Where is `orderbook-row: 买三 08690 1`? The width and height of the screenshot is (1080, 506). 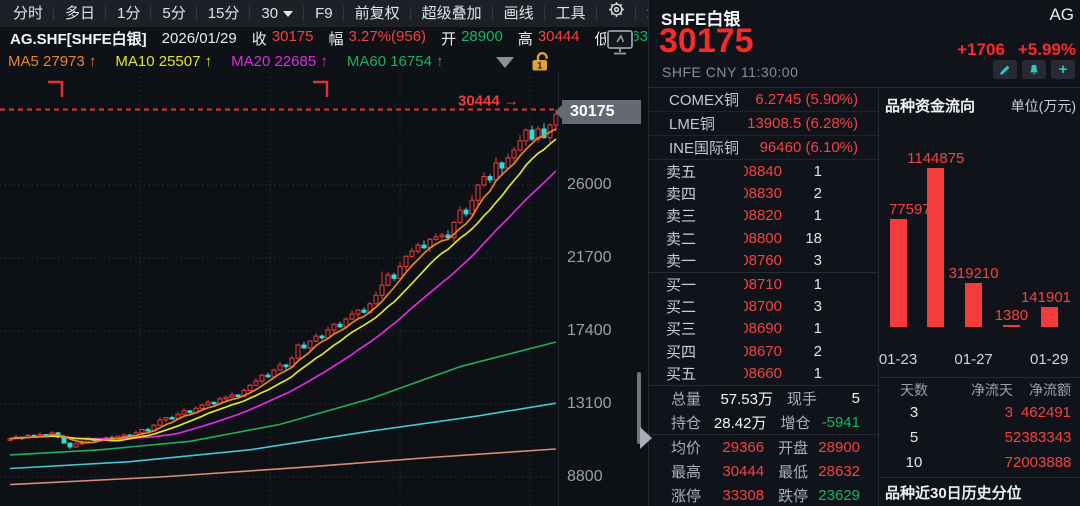
orderbook-row: 买三 08690 1 is located at coordinates (763, 329).